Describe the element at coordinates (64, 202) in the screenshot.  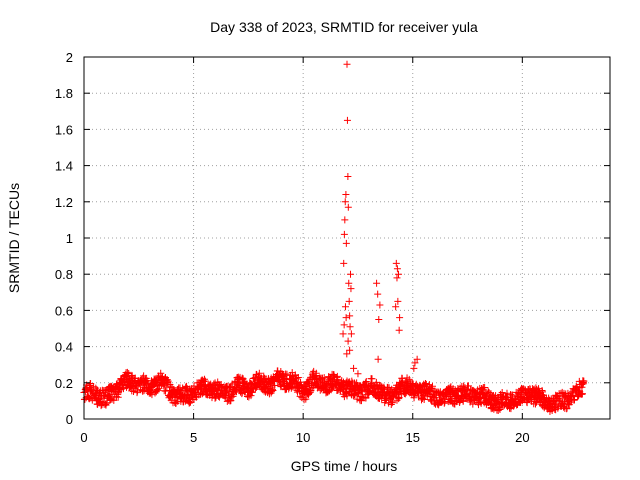
I see `y-tick-label: 1.2` at that location.